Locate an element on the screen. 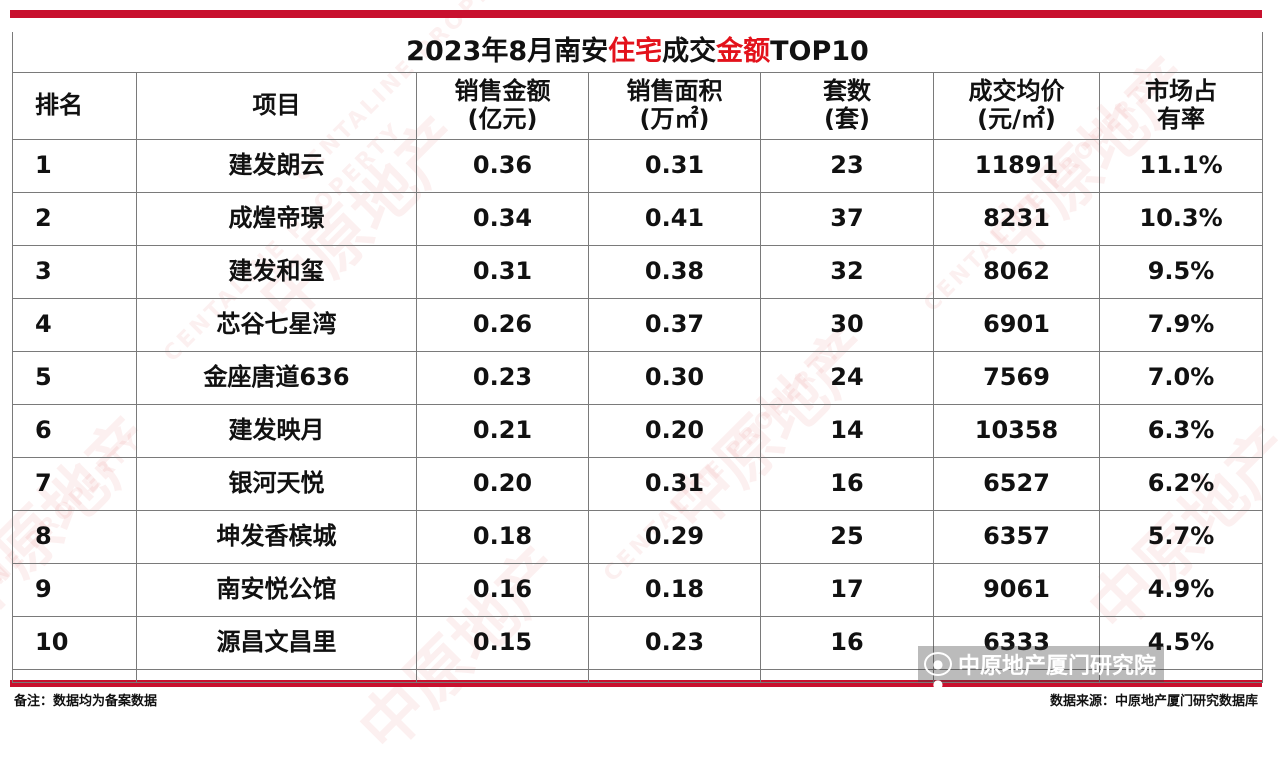  table-row: 3 建发和玺 0.31 0.38 32 8062 9.5% is located at coordinates (638, 272).